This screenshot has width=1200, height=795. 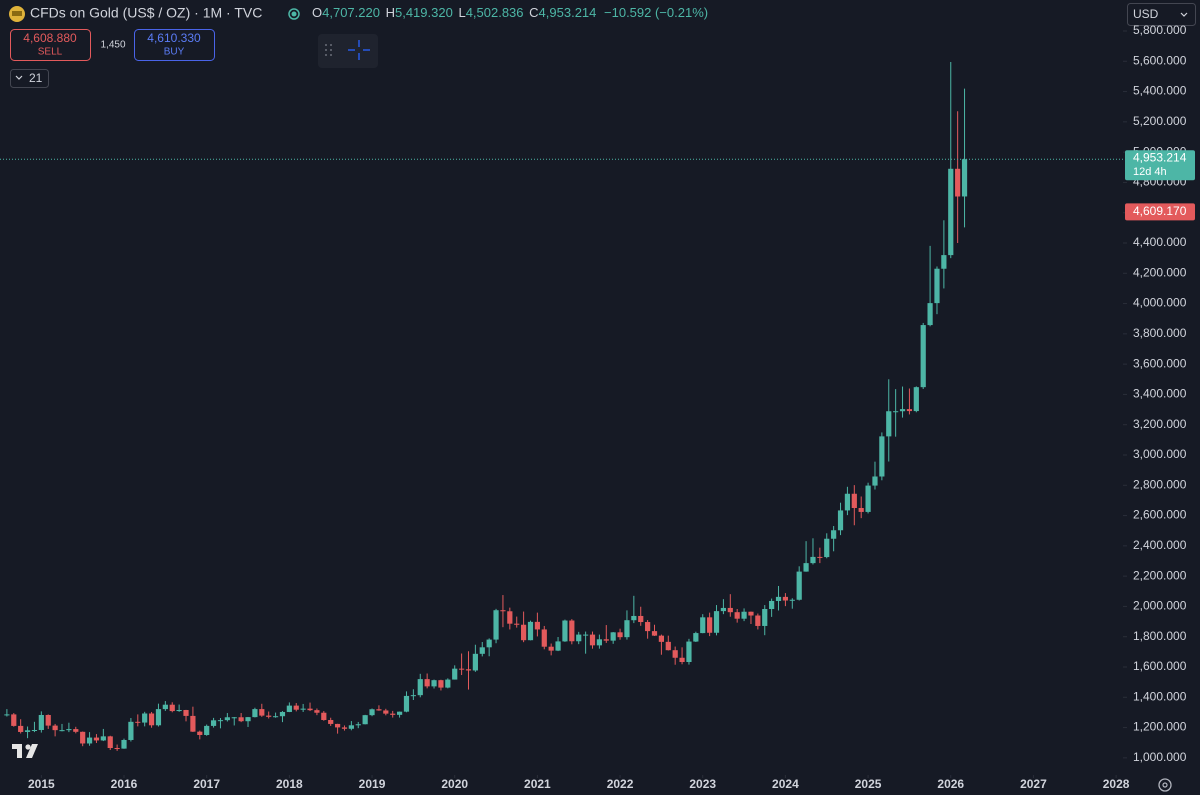 I want to click on symbol-icon-bar, so click(x=17, y=13).